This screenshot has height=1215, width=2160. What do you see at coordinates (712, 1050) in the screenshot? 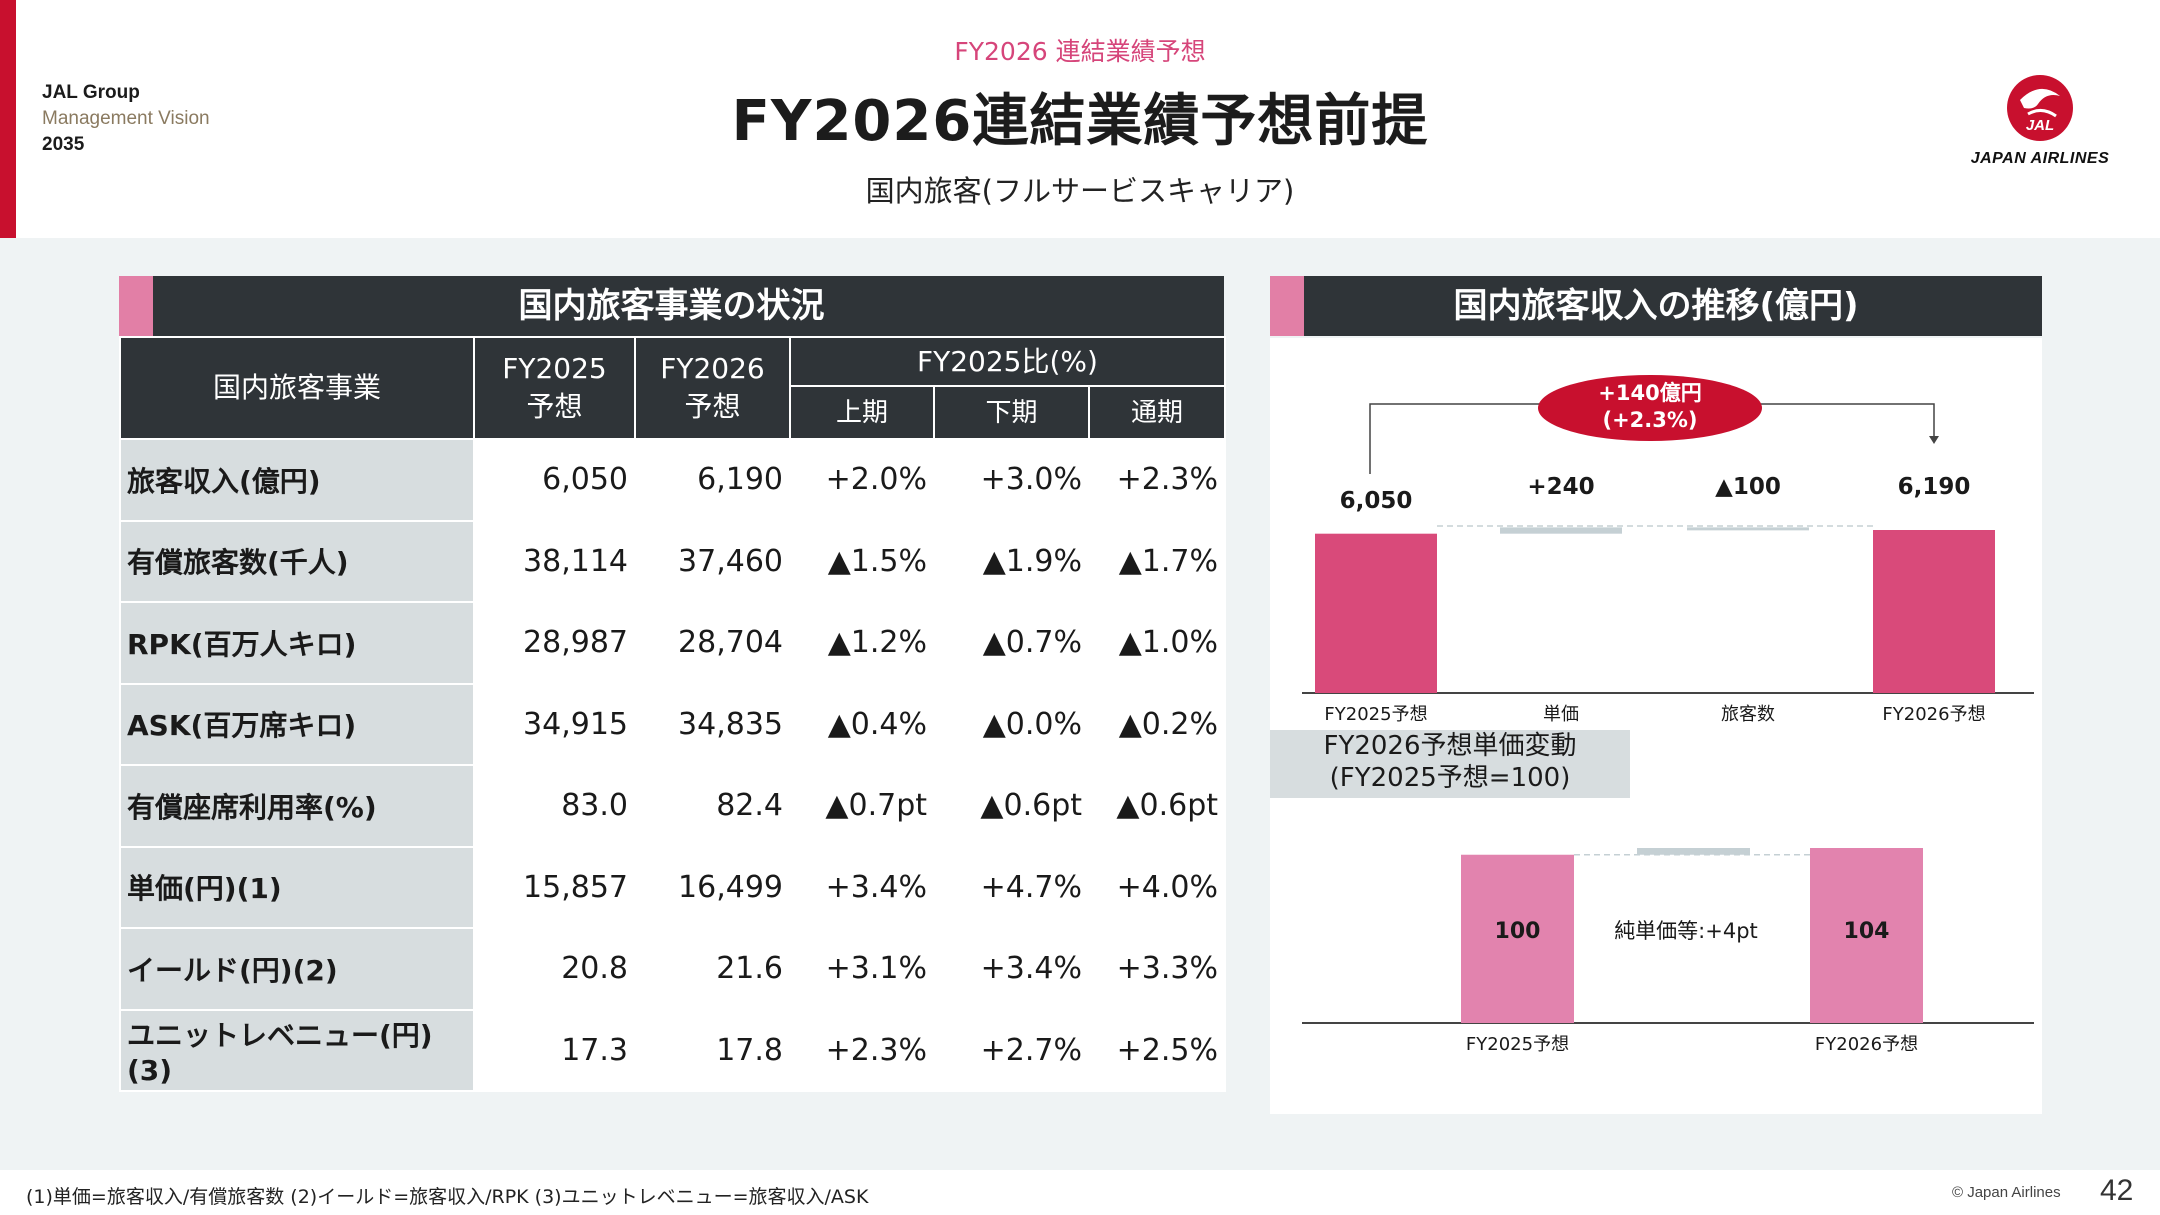
I see `cell-fy26: 17.8` at bounding box center [712, 1050].